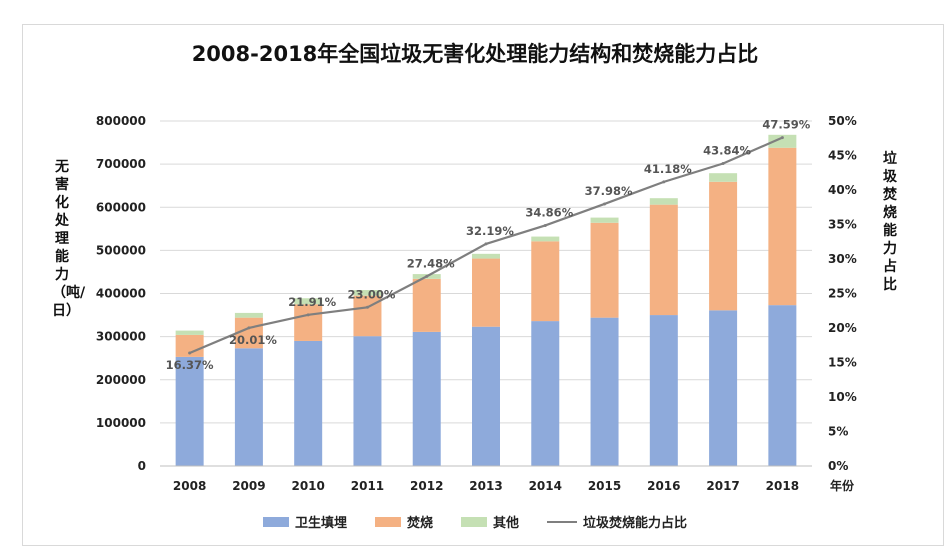  Describe the element at coordinates (668, 169) in the screenshot. I see `ratio-data-label: 41.18%` at that location.